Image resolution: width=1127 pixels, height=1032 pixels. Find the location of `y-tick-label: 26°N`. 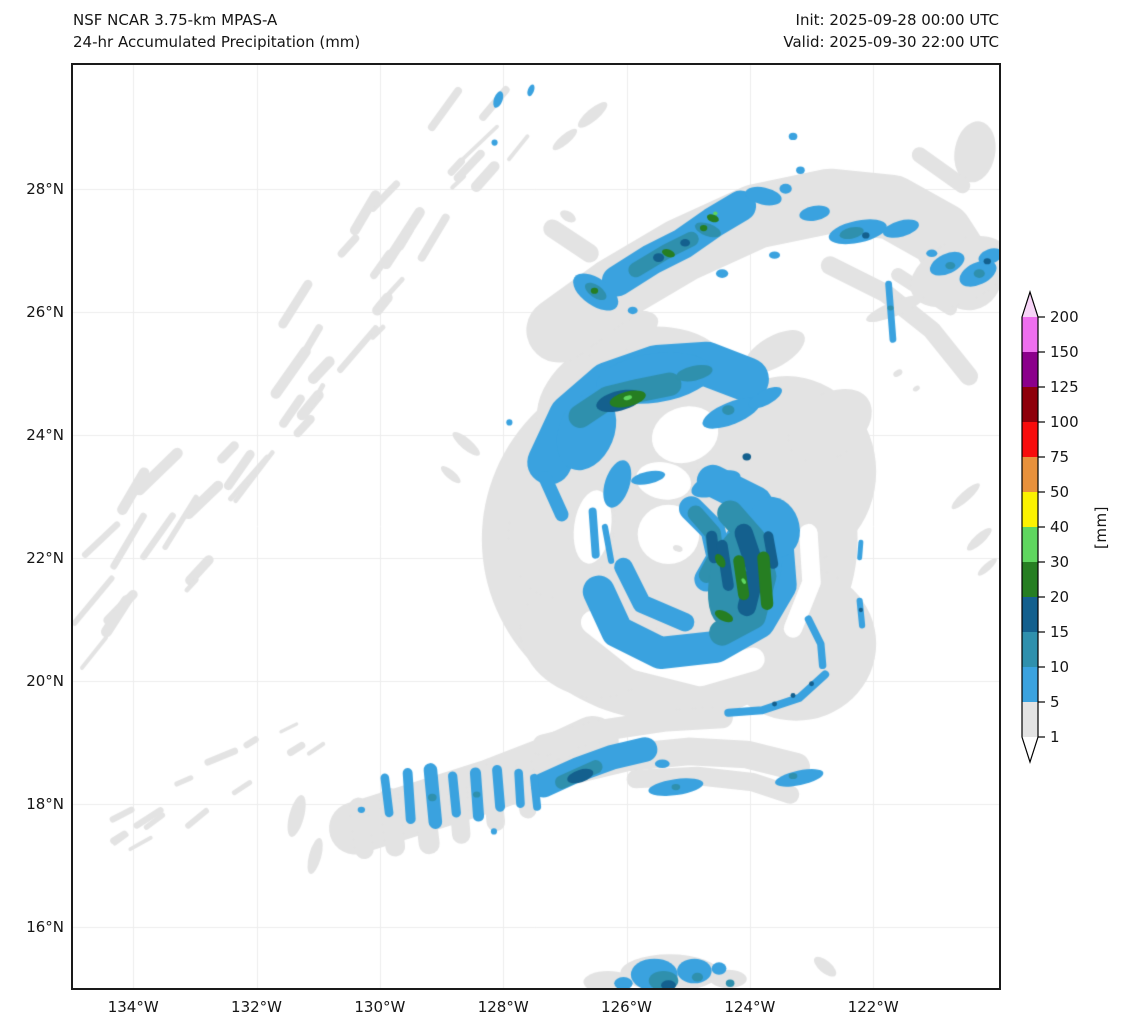

y-tick-label: 26°N is located at coordinates (45, 311).